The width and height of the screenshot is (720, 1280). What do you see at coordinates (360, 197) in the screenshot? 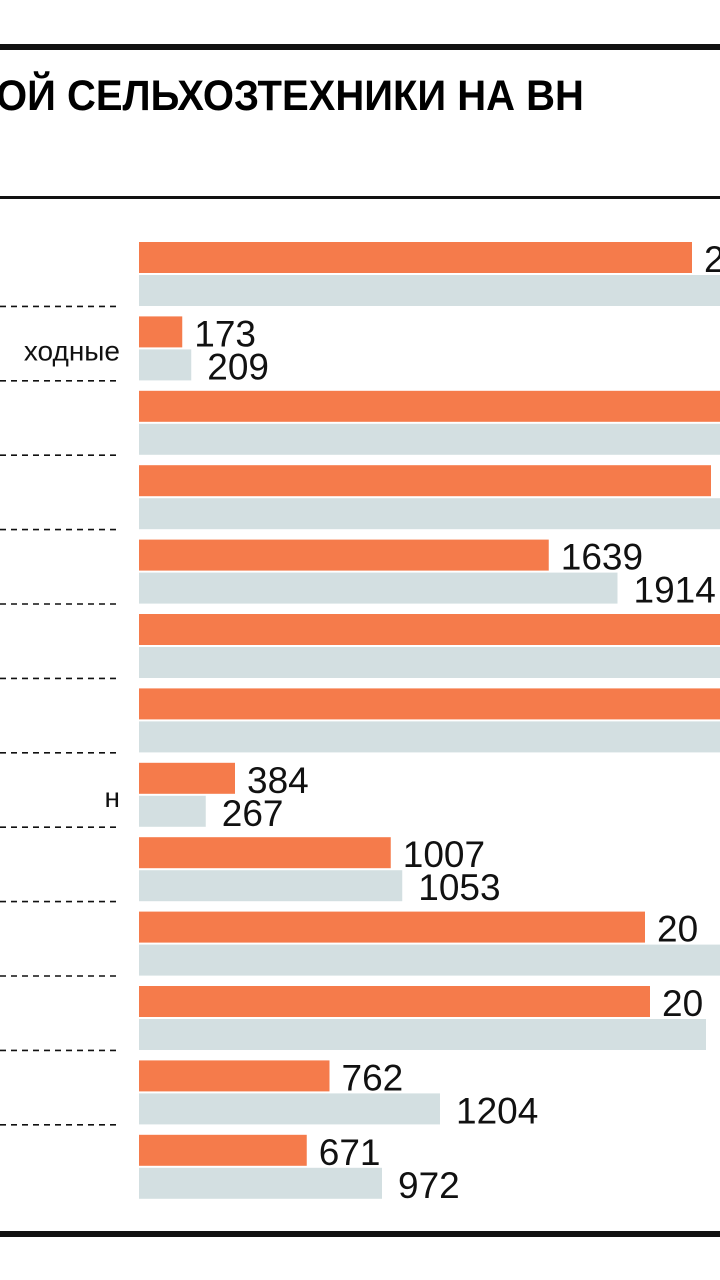
I see `title-divider` at bounding box center [360, 197].